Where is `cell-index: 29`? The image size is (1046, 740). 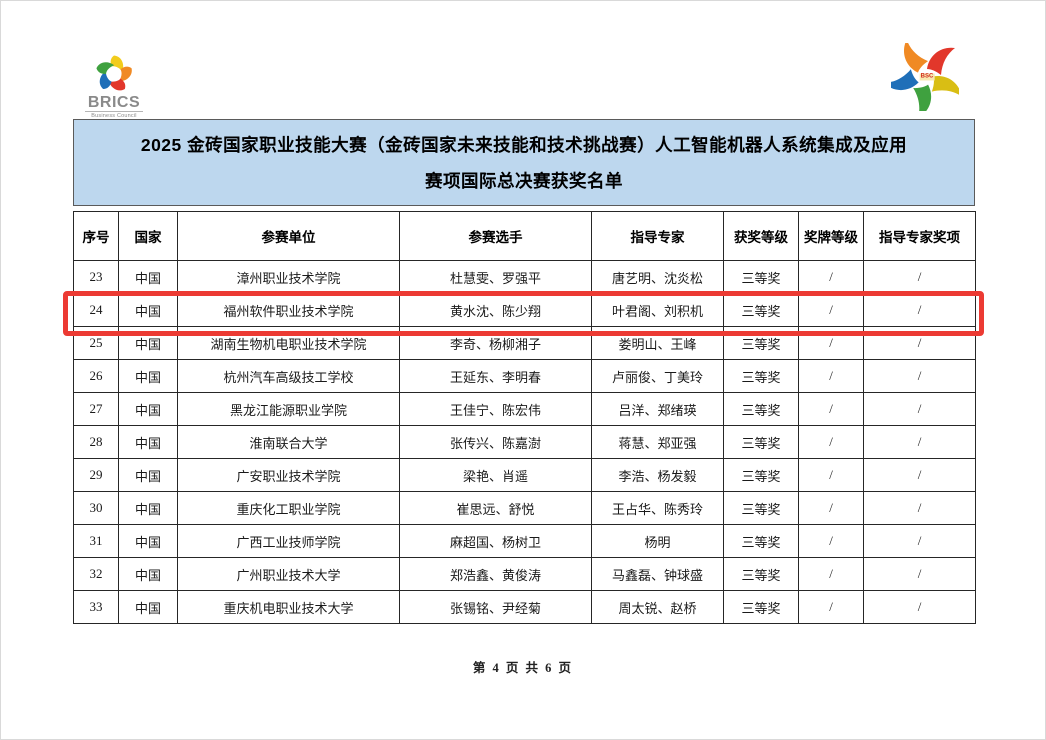 cell-index: 29 is located at coordinates (96, 475).